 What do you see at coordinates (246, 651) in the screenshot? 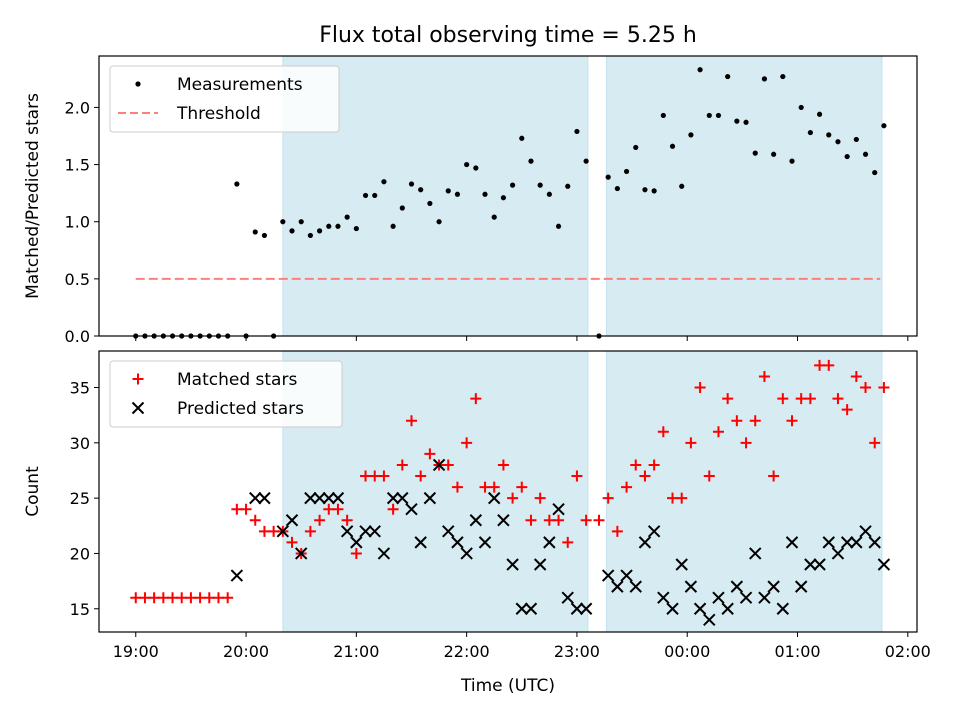
I see `x-tick-label: 20:00` at bounding box center [246, 651].